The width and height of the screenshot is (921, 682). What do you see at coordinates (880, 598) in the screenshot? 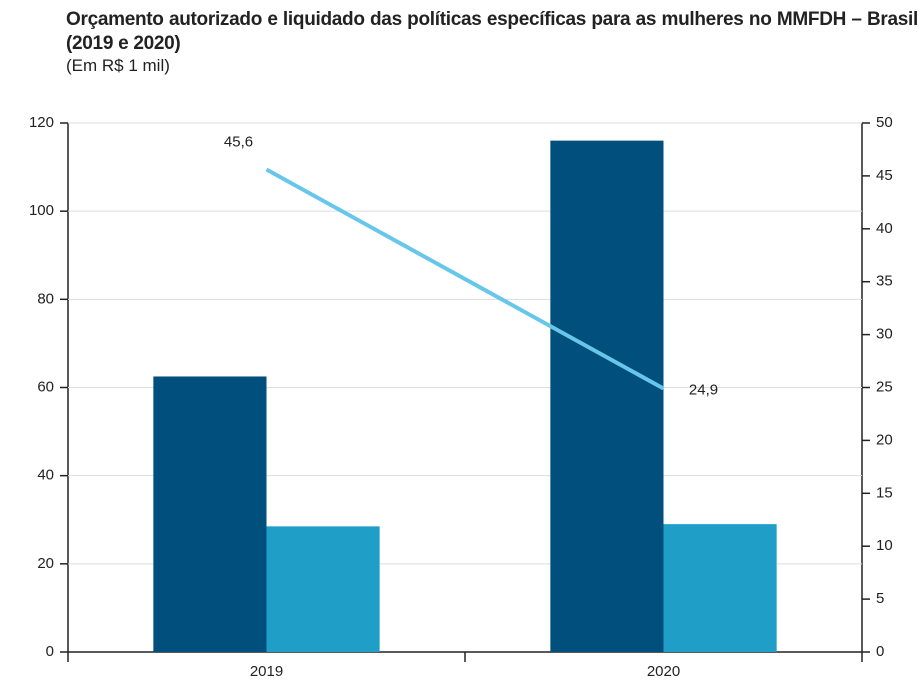
I see `y2-tick-label: 5` at bounding box center [880, 598].